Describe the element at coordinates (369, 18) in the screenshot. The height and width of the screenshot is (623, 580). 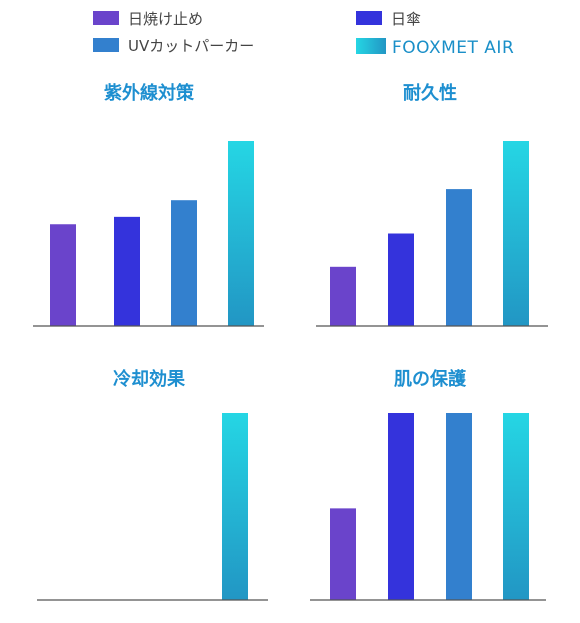
I see `legend-swatch-parasol` at that location.